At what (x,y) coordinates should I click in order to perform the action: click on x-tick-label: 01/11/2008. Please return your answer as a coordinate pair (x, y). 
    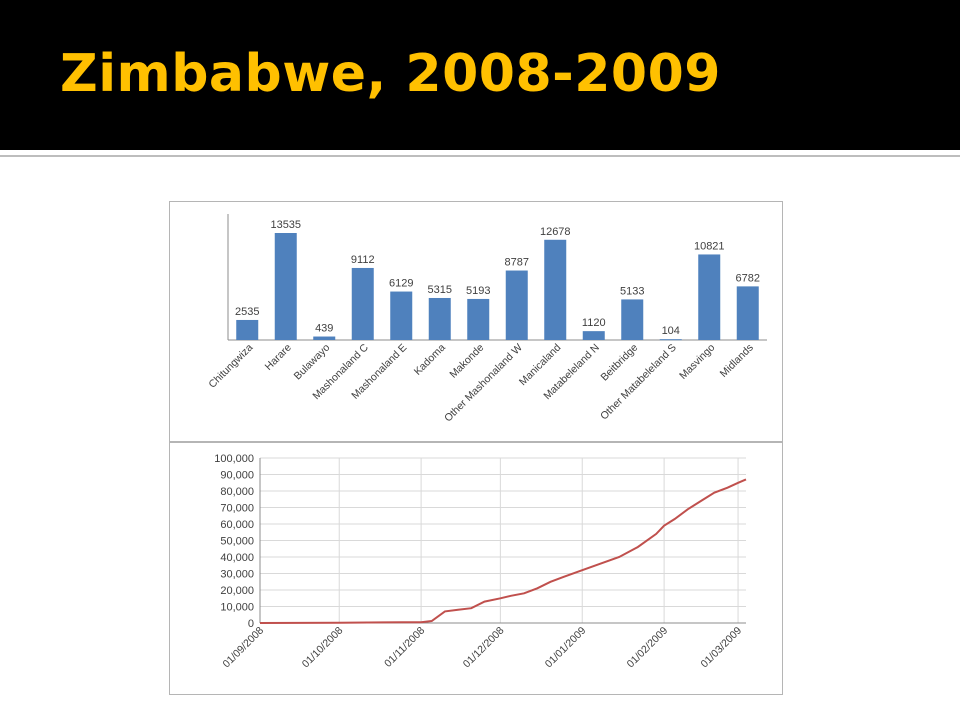
    Looking at the image, I should click on (404, 647).